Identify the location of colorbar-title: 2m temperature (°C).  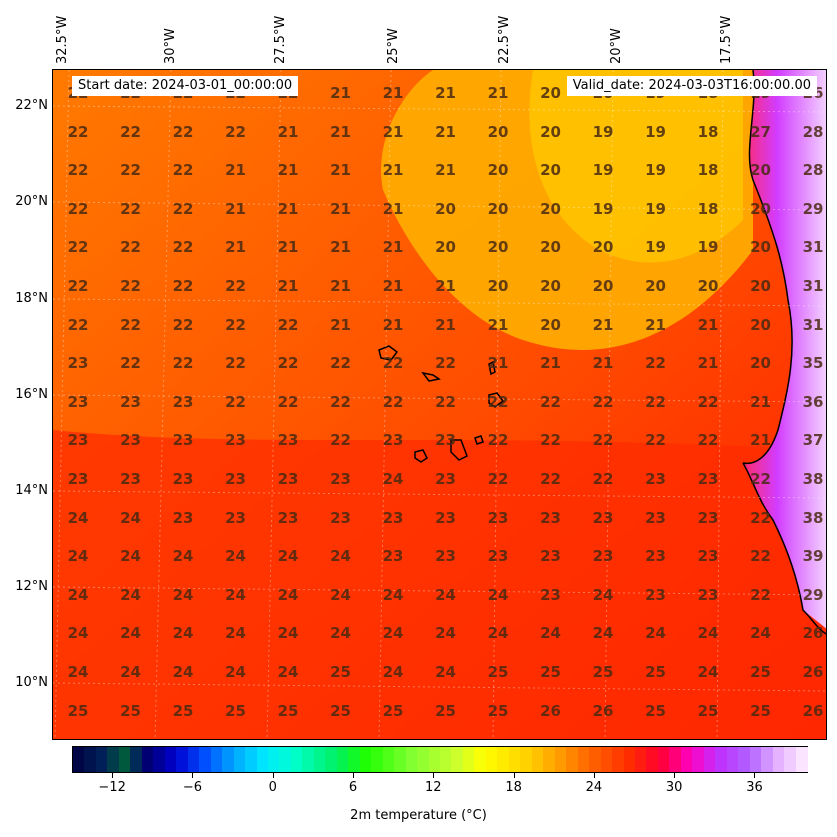
(418, 815).